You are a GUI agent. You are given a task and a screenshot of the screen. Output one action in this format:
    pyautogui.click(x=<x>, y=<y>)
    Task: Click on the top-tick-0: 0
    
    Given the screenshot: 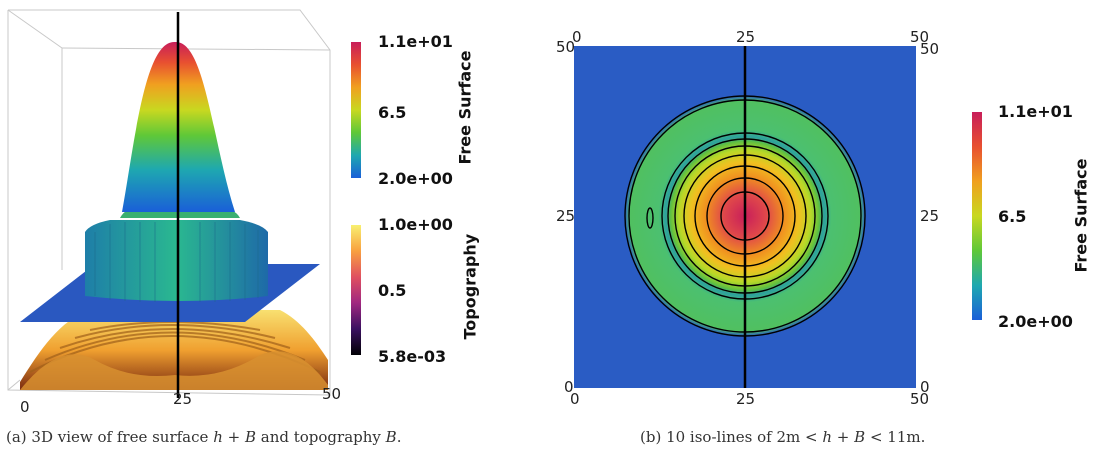 What is the action you would take?
    pyautogui.click(x=577, y=37)
    